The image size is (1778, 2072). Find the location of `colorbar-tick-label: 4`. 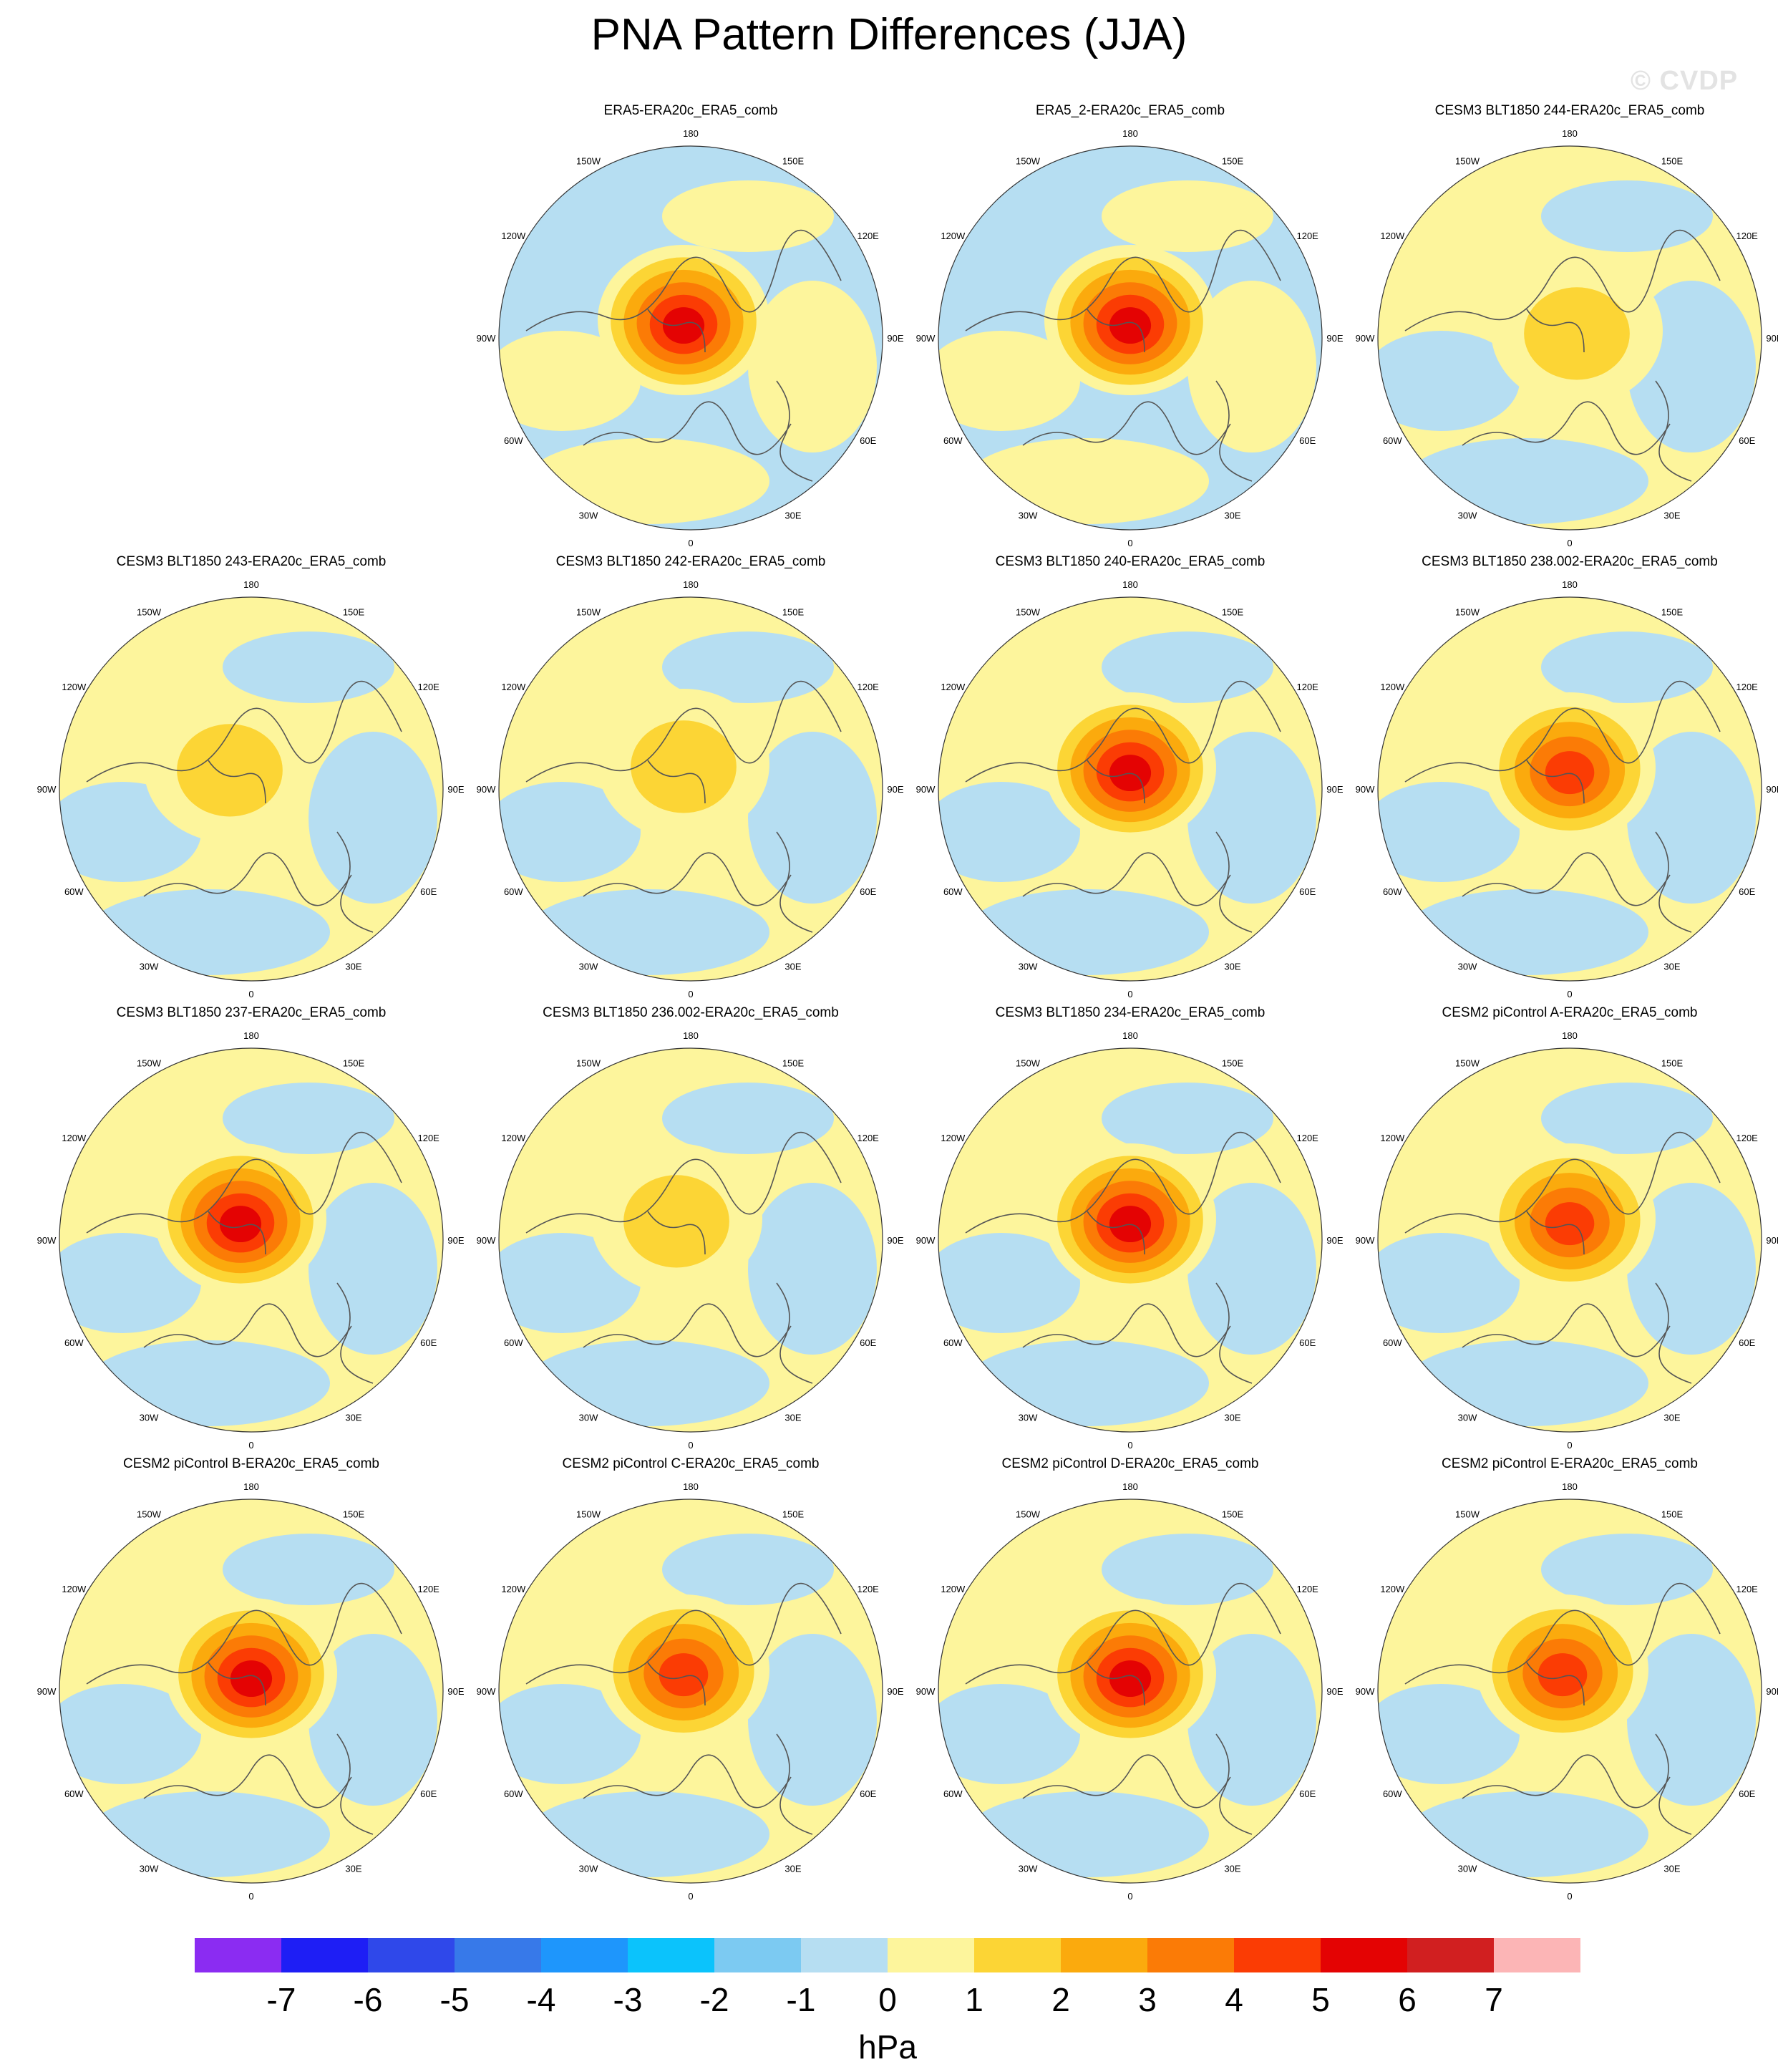

colorbar-tick-label: 4 is located at coordinates (1234, 1999).